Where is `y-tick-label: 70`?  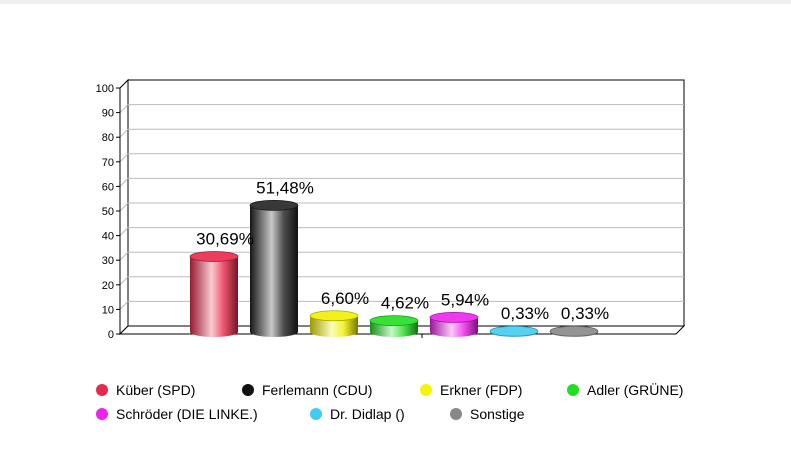
y-tick-label: 70 is located at coordinates (108, 163).